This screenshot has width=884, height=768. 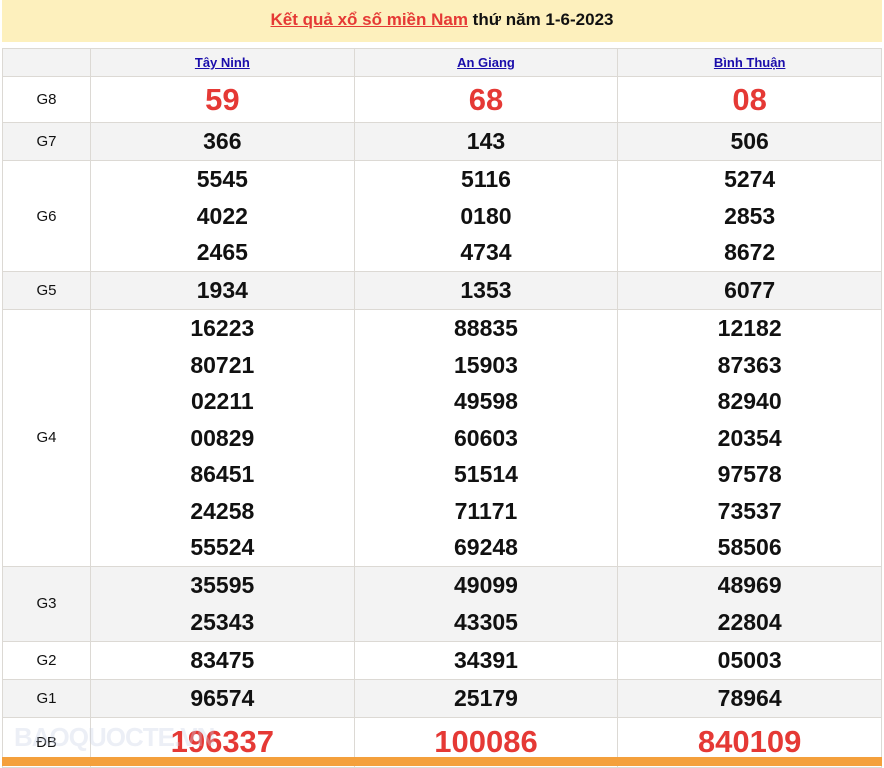 I want to click on prize-cell: 78964, so click(x=749, y=698).